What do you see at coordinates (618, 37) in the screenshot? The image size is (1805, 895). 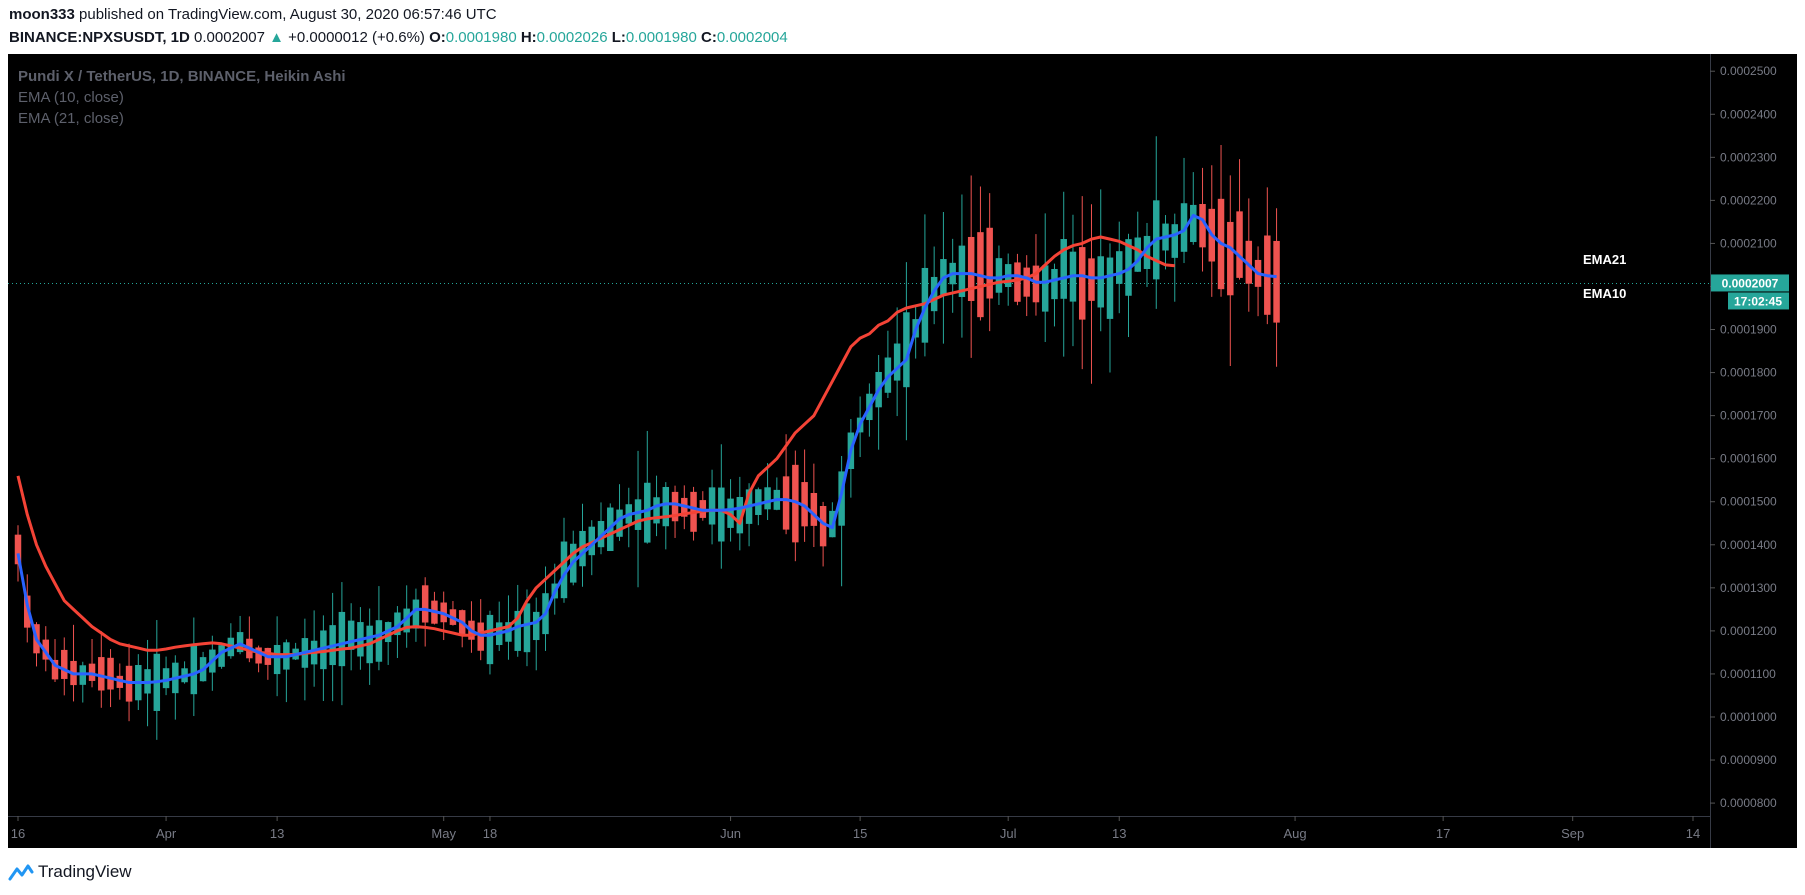 I see `low-label: L:` at bounding box center [618, 37].